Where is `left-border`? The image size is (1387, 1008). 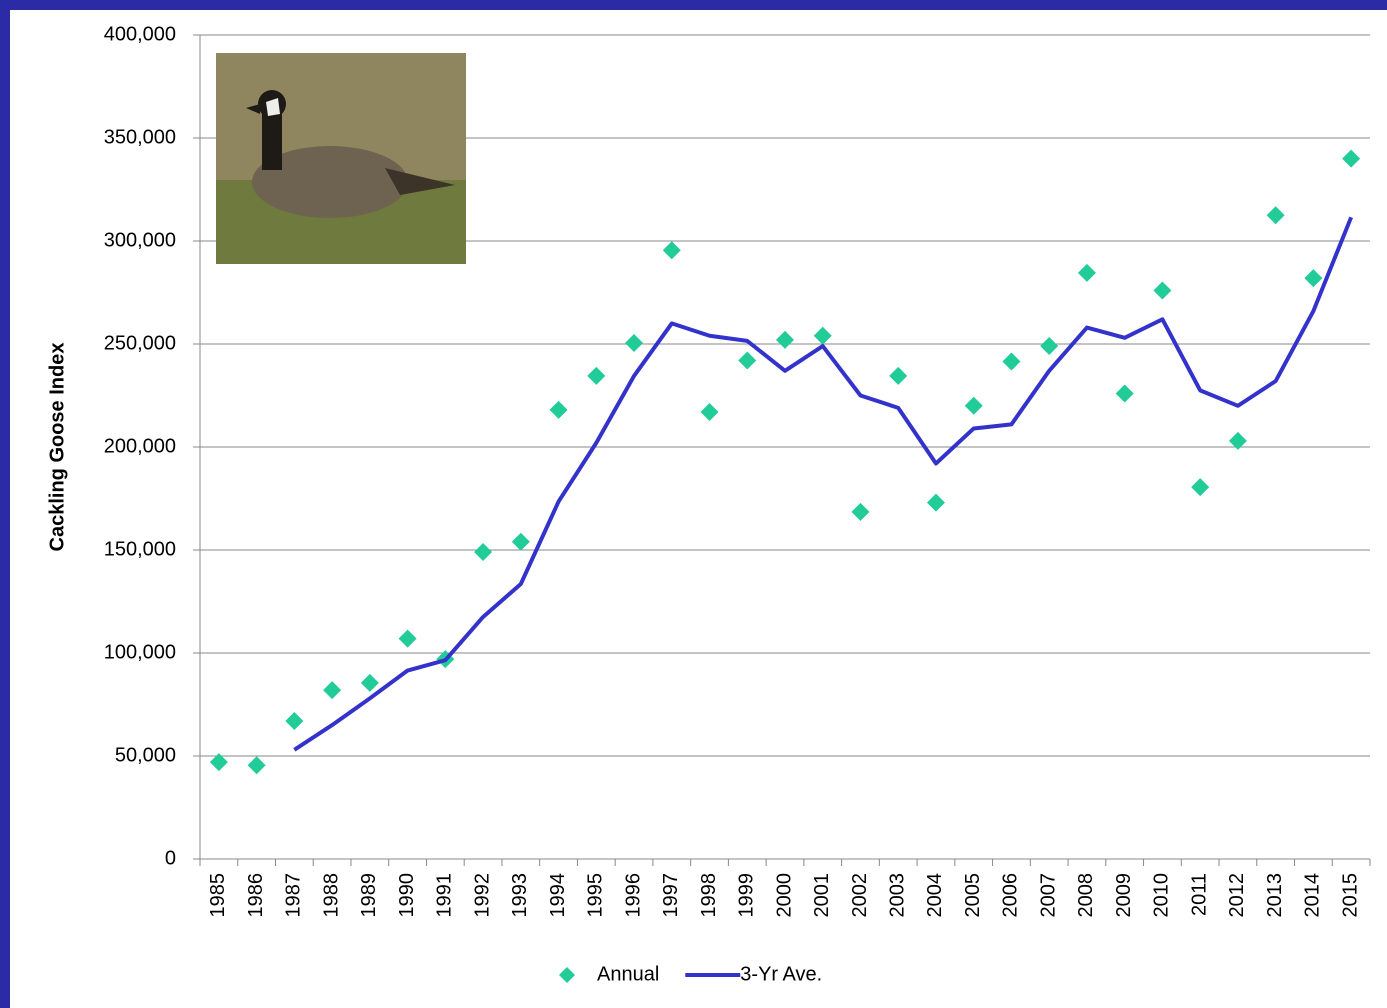 left-border is located at coordinates (5, 504).